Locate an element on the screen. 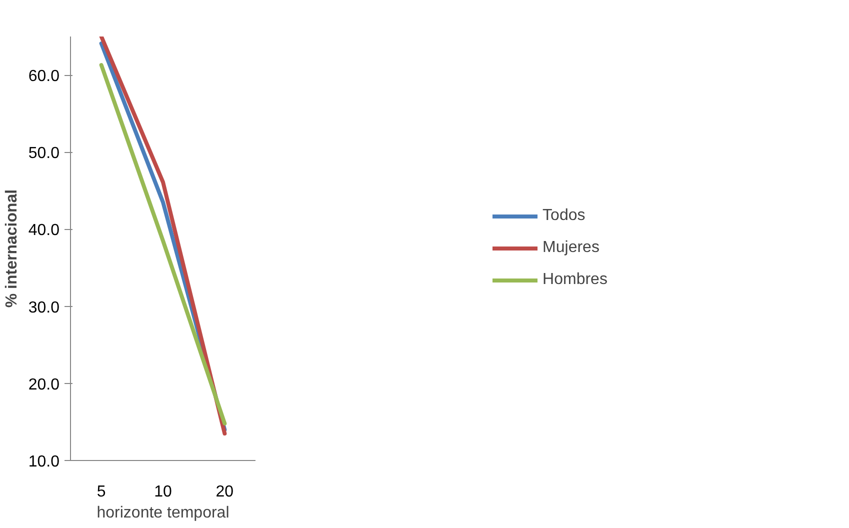 Image resolution: width=849 pixels, height=528 pixels. x-tick-label: 5 is located at coordinates (101, 492).